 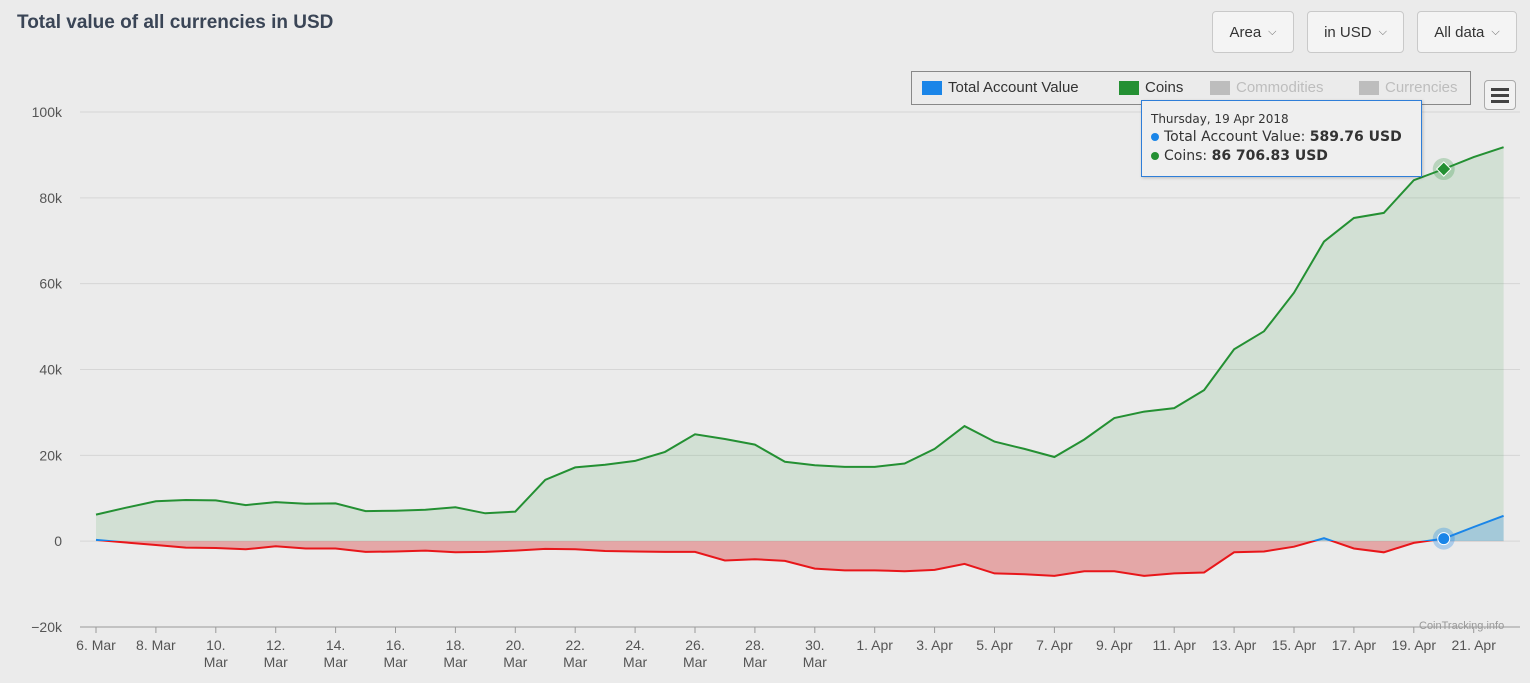 I want to click on legend-item-commodities: Commodities, so click(x=1267, y=87).